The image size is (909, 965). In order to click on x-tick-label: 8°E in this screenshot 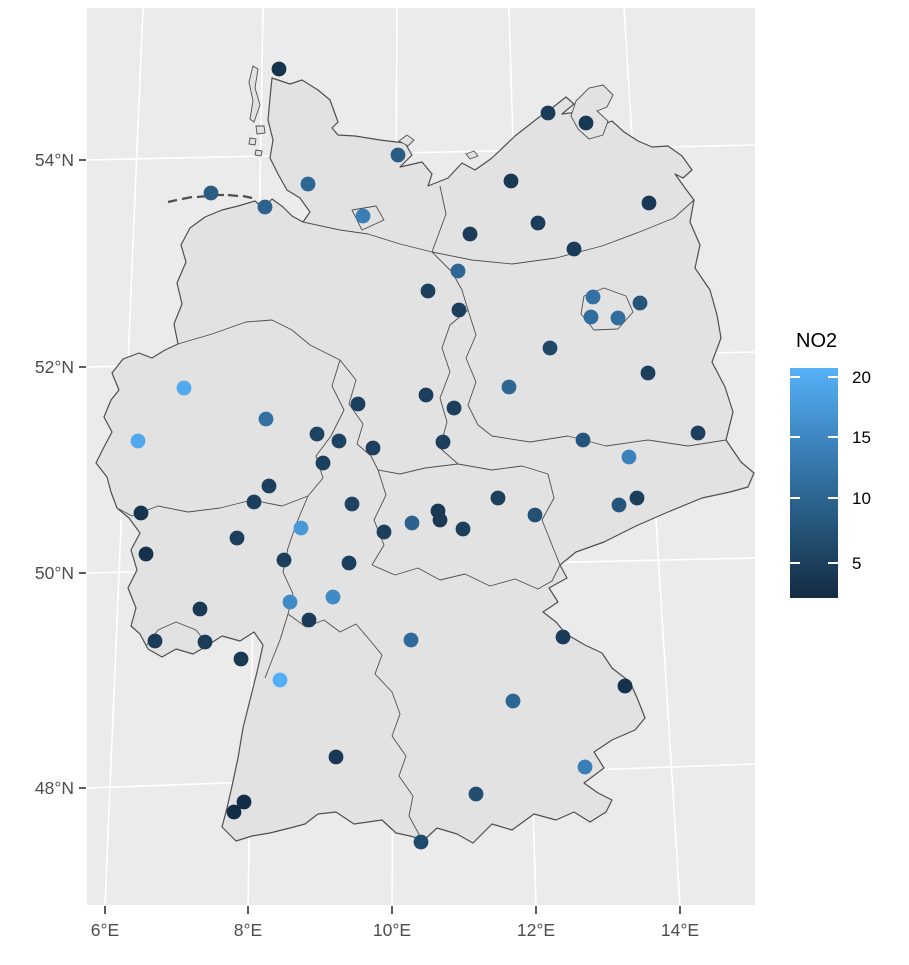, I will do `click(248, 930)`.